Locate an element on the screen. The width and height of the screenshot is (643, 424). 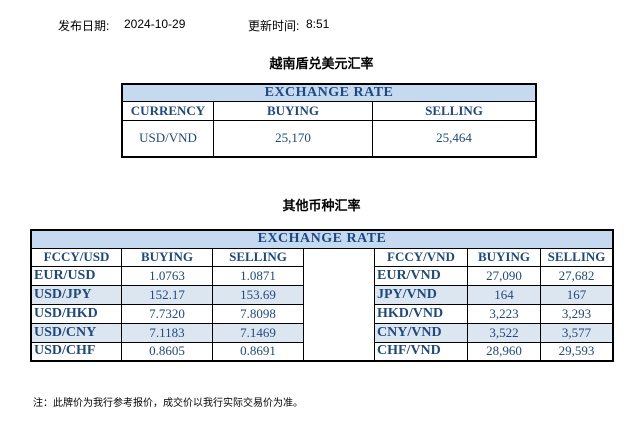
selling-cell: 29,593 is located at coordinates (577, 351).